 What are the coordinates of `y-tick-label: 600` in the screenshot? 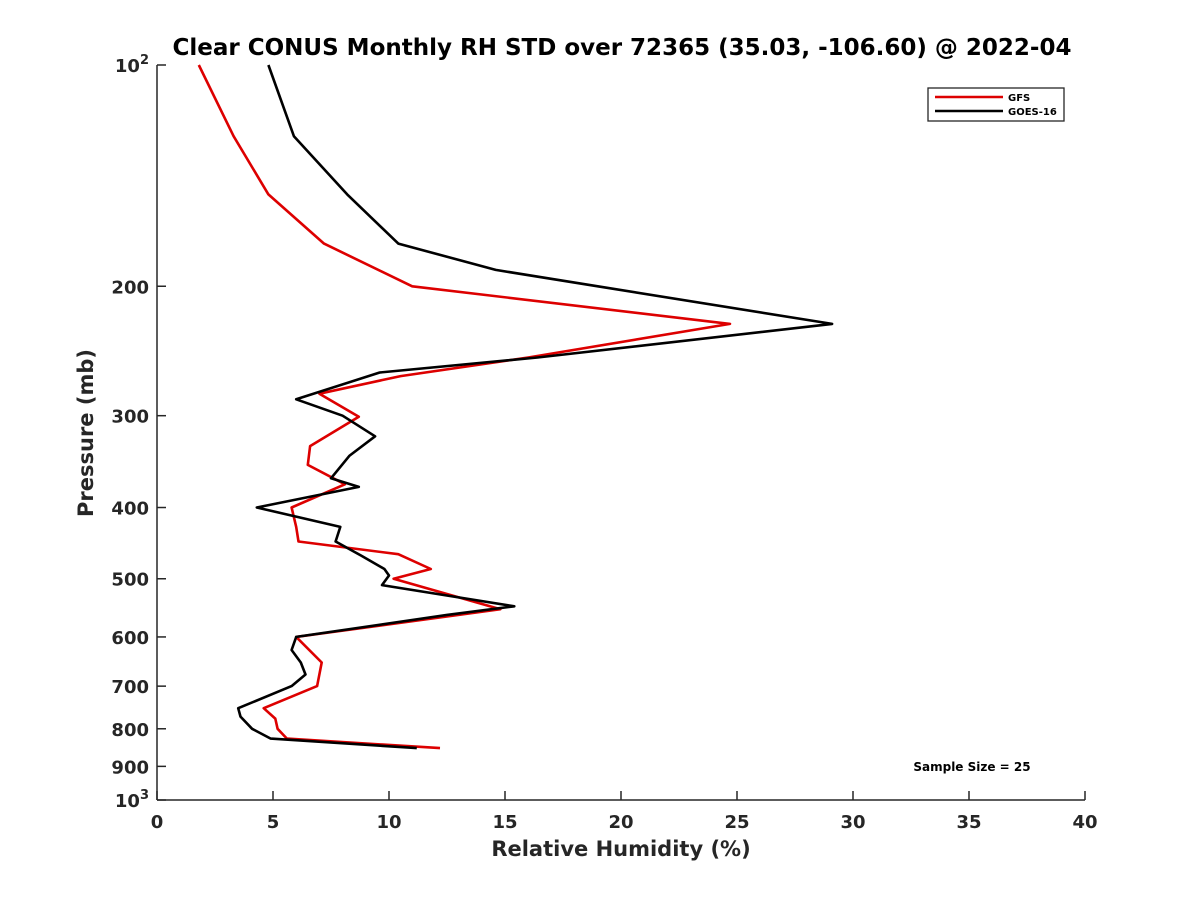 It's located at (130, 638).